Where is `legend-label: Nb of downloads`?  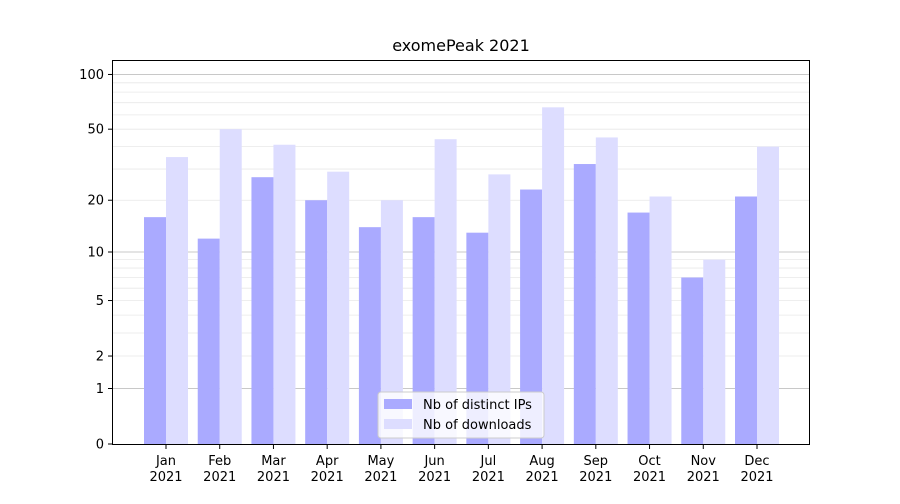 legend-label: Nb of downloads is located at coordinates (477, 425).